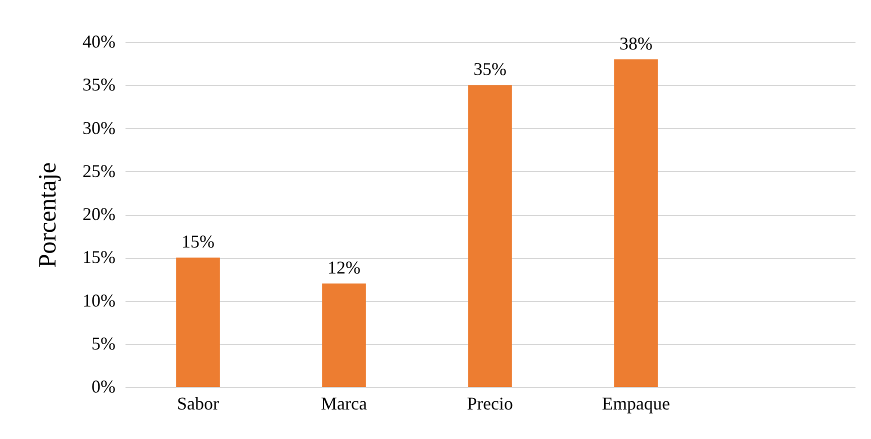  What do you see at coordinates (344, 404) in the screenshot?
I see `x-tick-label: Marca` at bounding box center [344, 404].